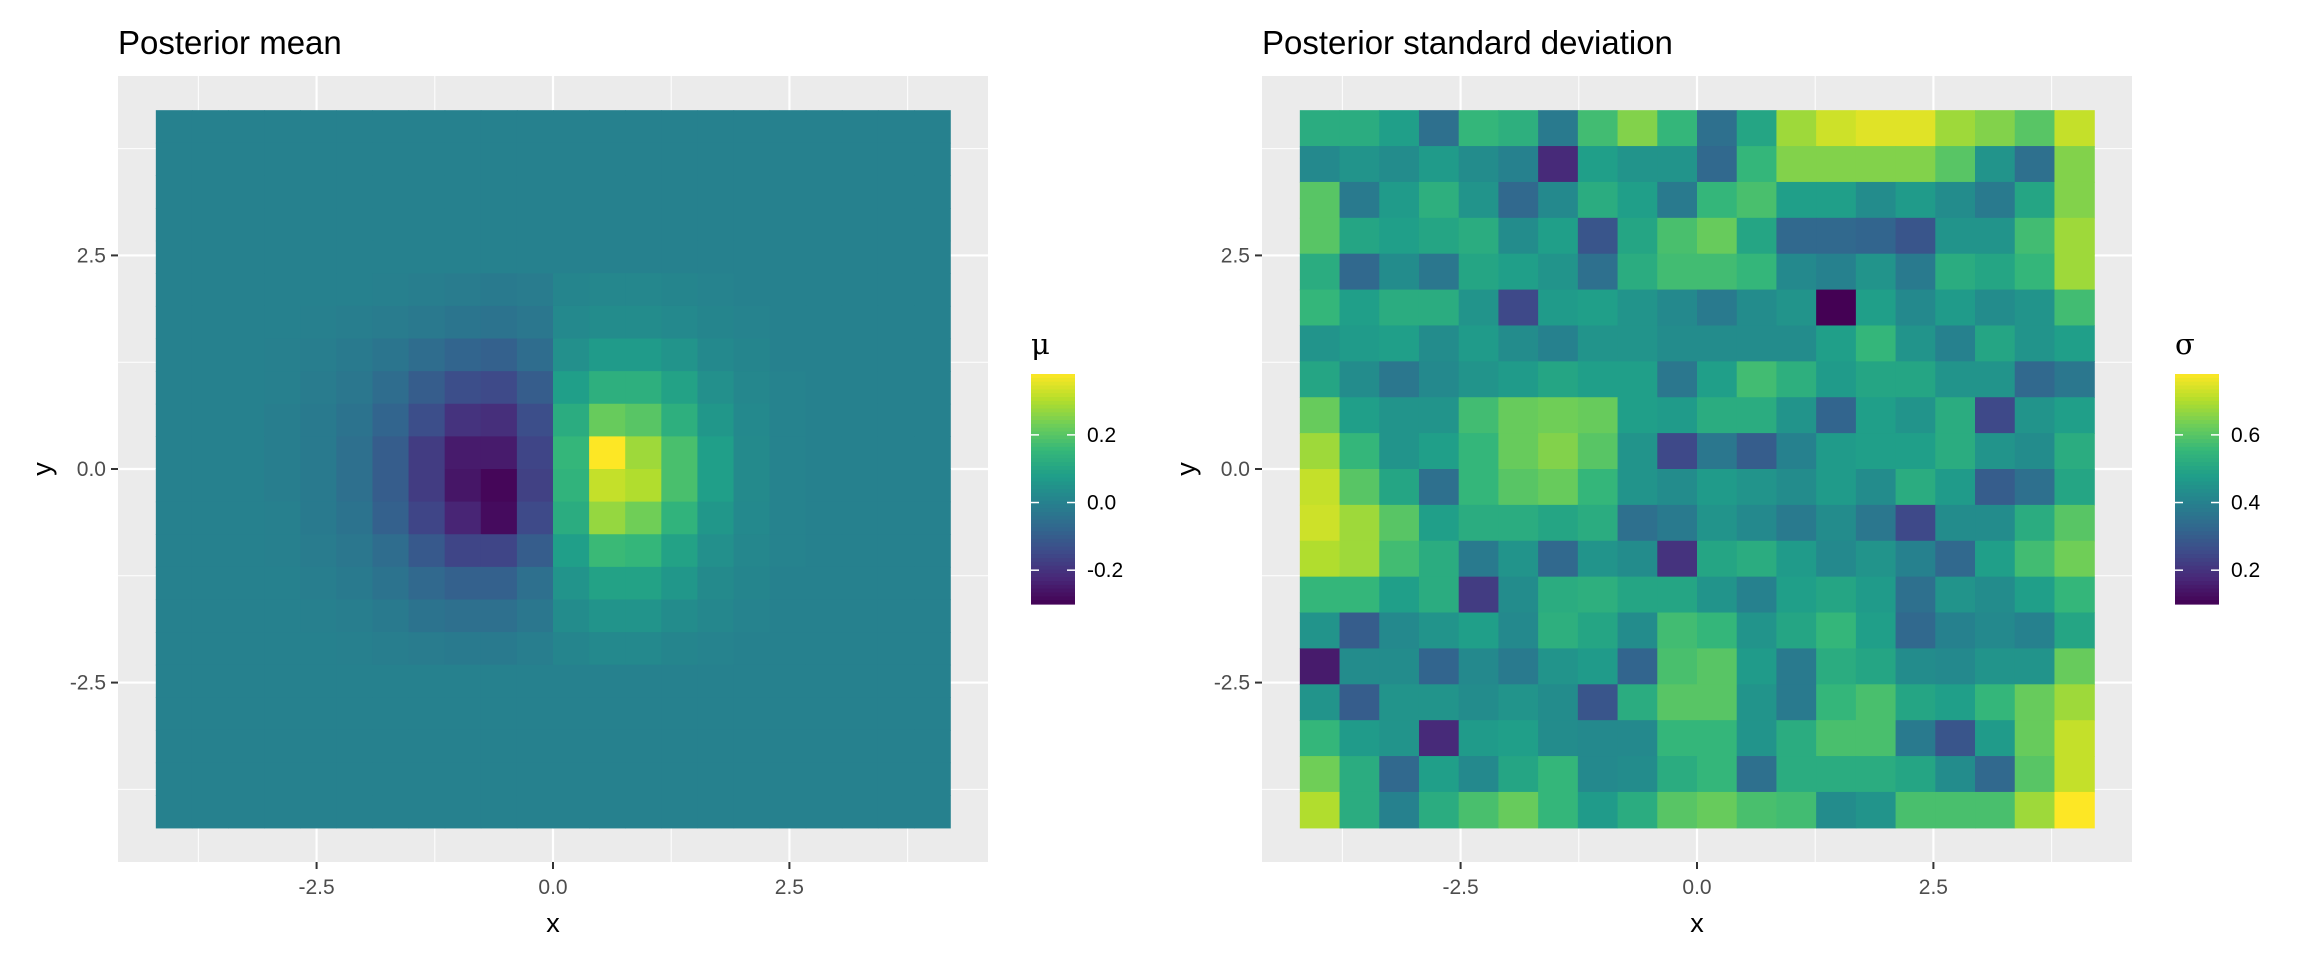 This screenshot has height=960, width=2304. I want to click on legend-title: σ, so click(2185, 344).